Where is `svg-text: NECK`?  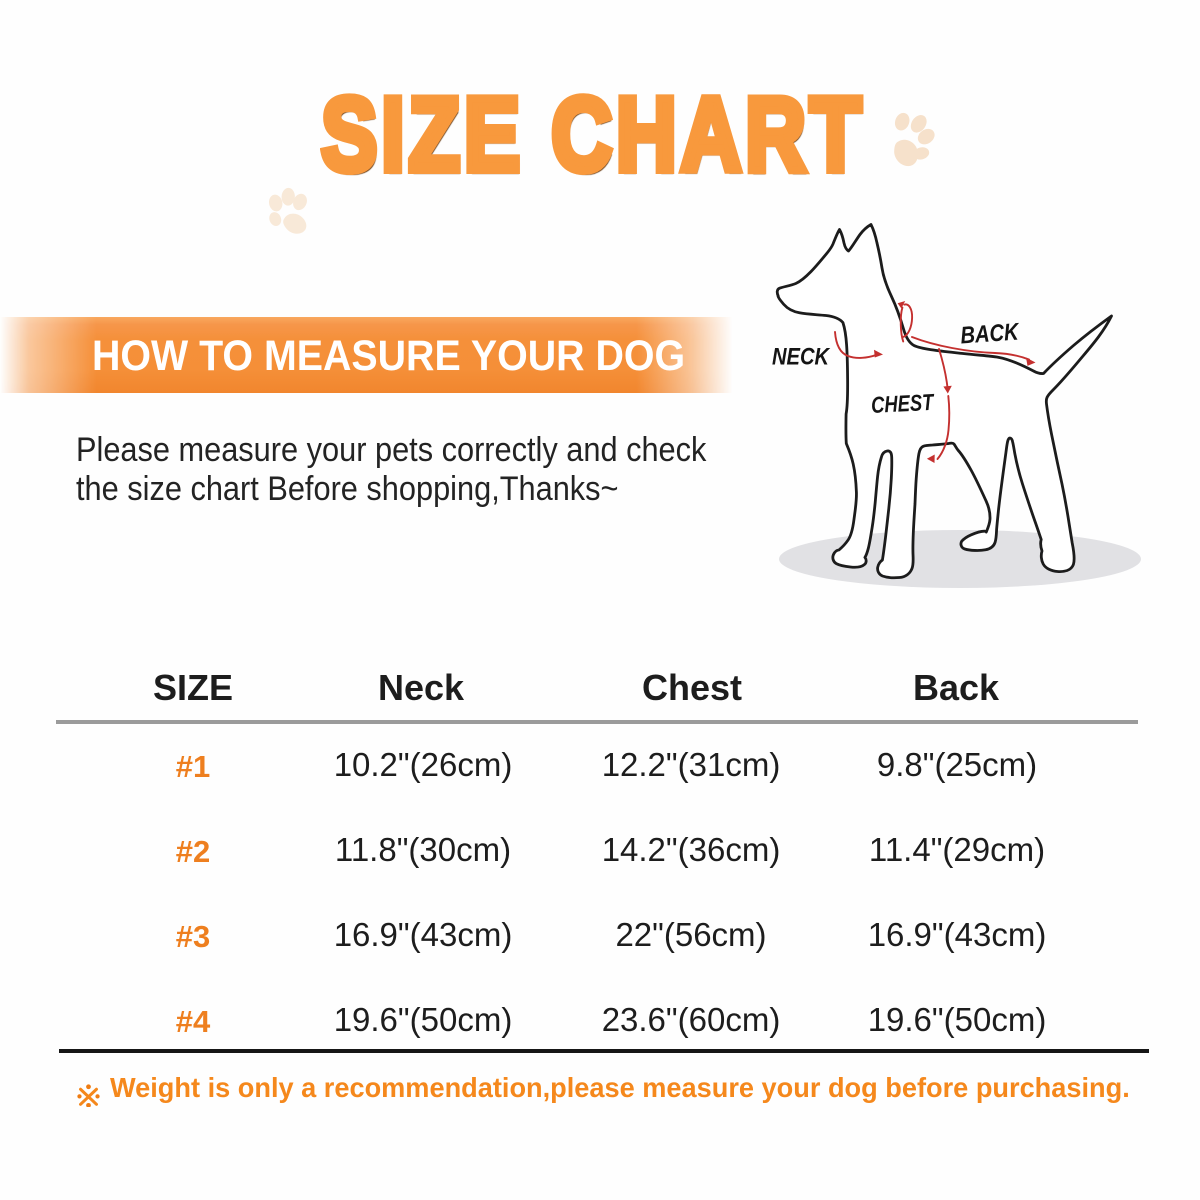
svg-text: NECK is located at coordinates (801, 356).